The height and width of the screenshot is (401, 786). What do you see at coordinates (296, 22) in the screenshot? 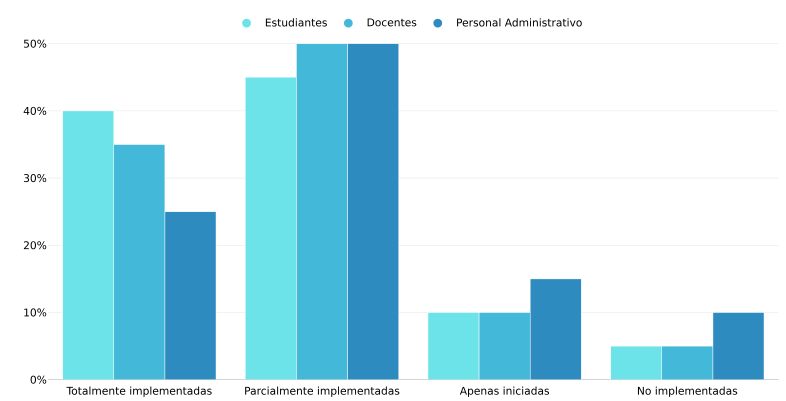
I see `legend-label: Estudiantes` at bounding box center [296, 22].